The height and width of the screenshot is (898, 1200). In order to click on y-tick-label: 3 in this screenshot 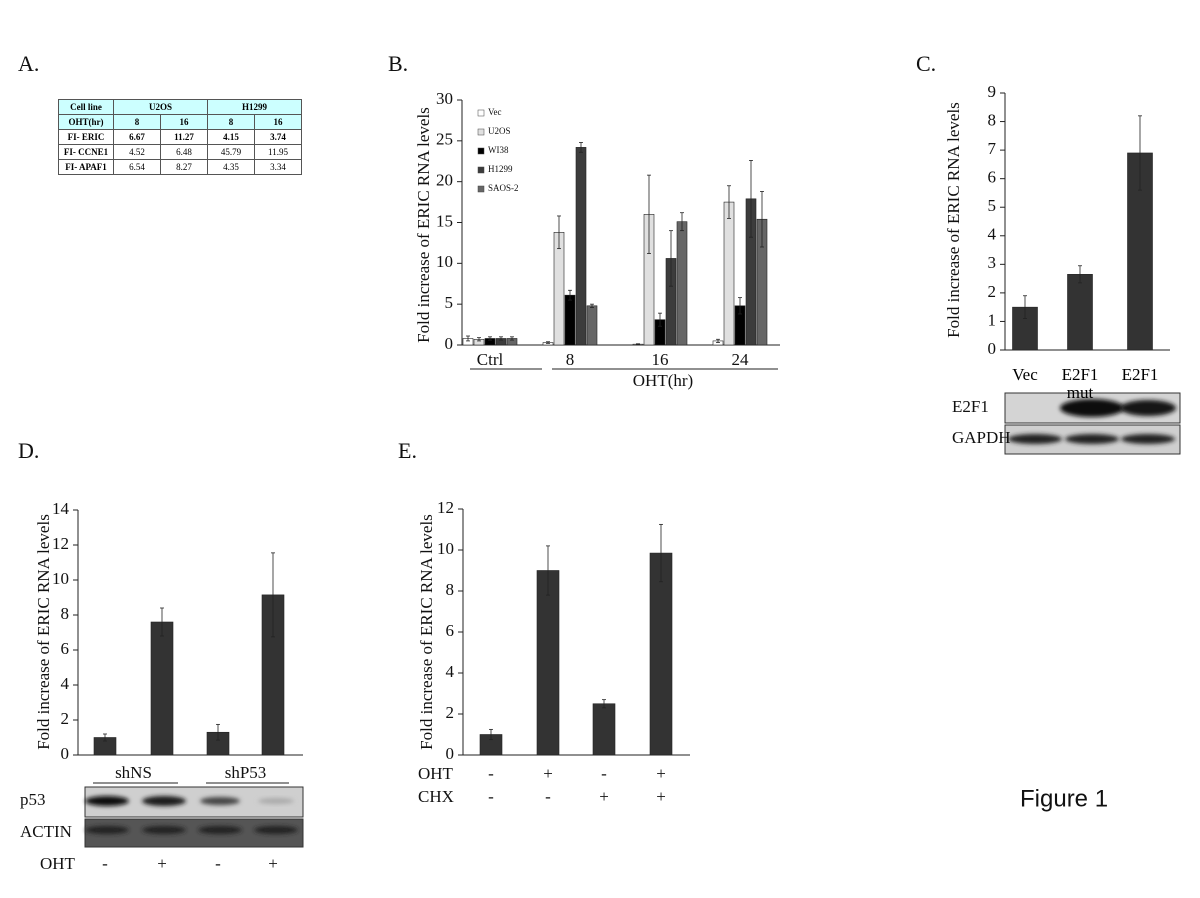, I will do `click(992, 262)`.